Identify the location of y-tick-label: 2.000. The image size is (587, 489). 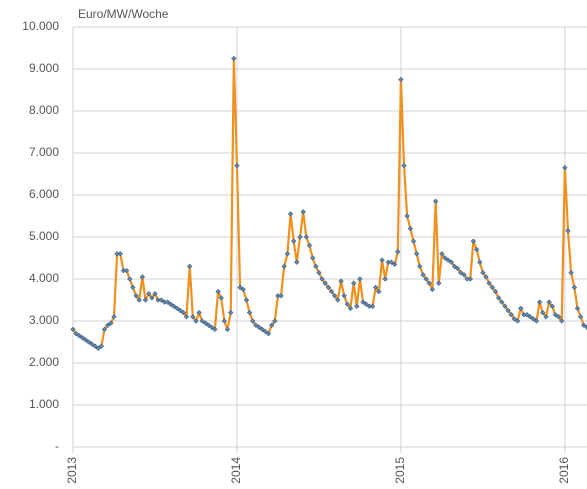
(44, 362).